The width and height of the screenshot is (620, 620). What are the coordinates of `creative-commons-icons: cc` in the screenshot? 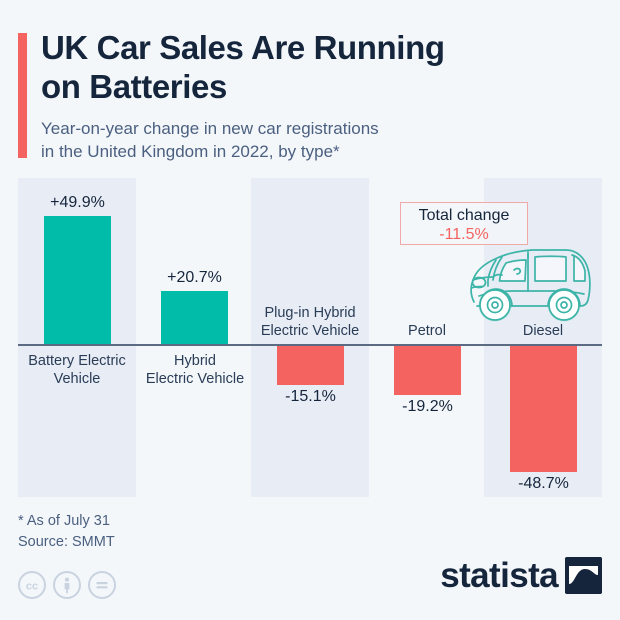 It's located at (67, 585).